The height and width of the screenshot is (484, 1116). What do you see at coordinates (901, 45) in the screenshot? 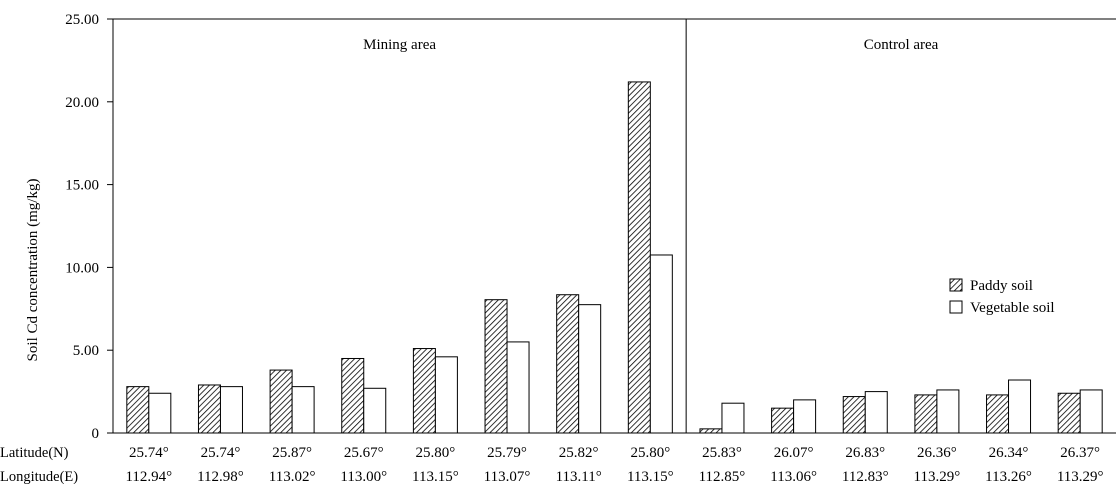
I see `area-label: Control area` at bounding box center [901, 45].